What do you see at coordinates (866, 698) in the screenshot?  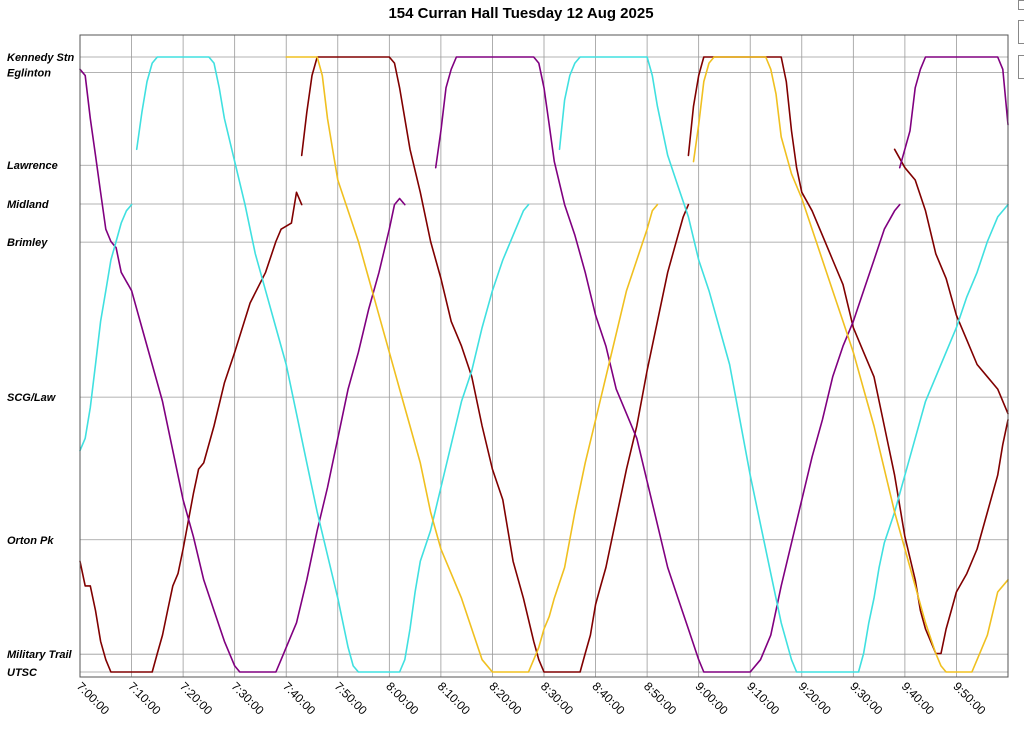 I see `x-tick-label: 9:30:00` at bounding box center [866, 698].